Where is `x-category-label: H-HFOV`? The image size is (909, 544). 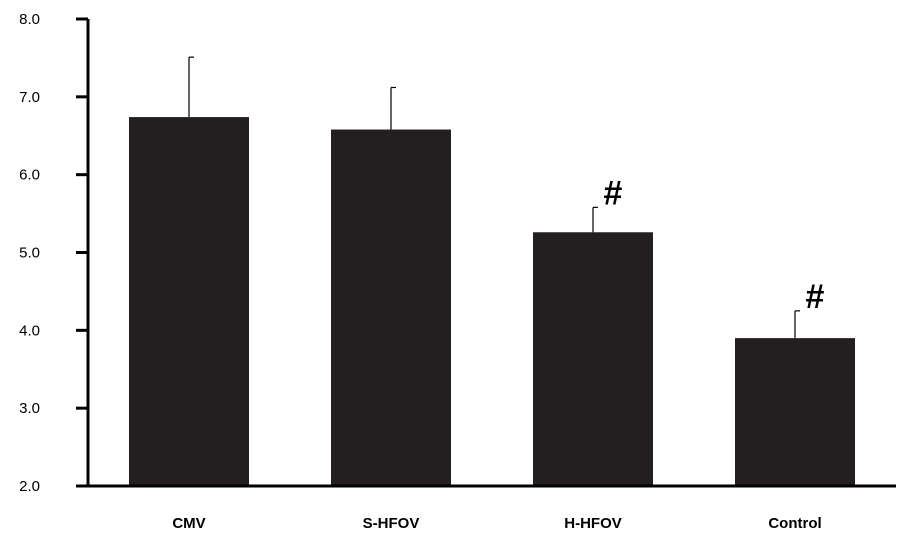 x-category-label: H-HFOV is located at coordinates (593, 523).